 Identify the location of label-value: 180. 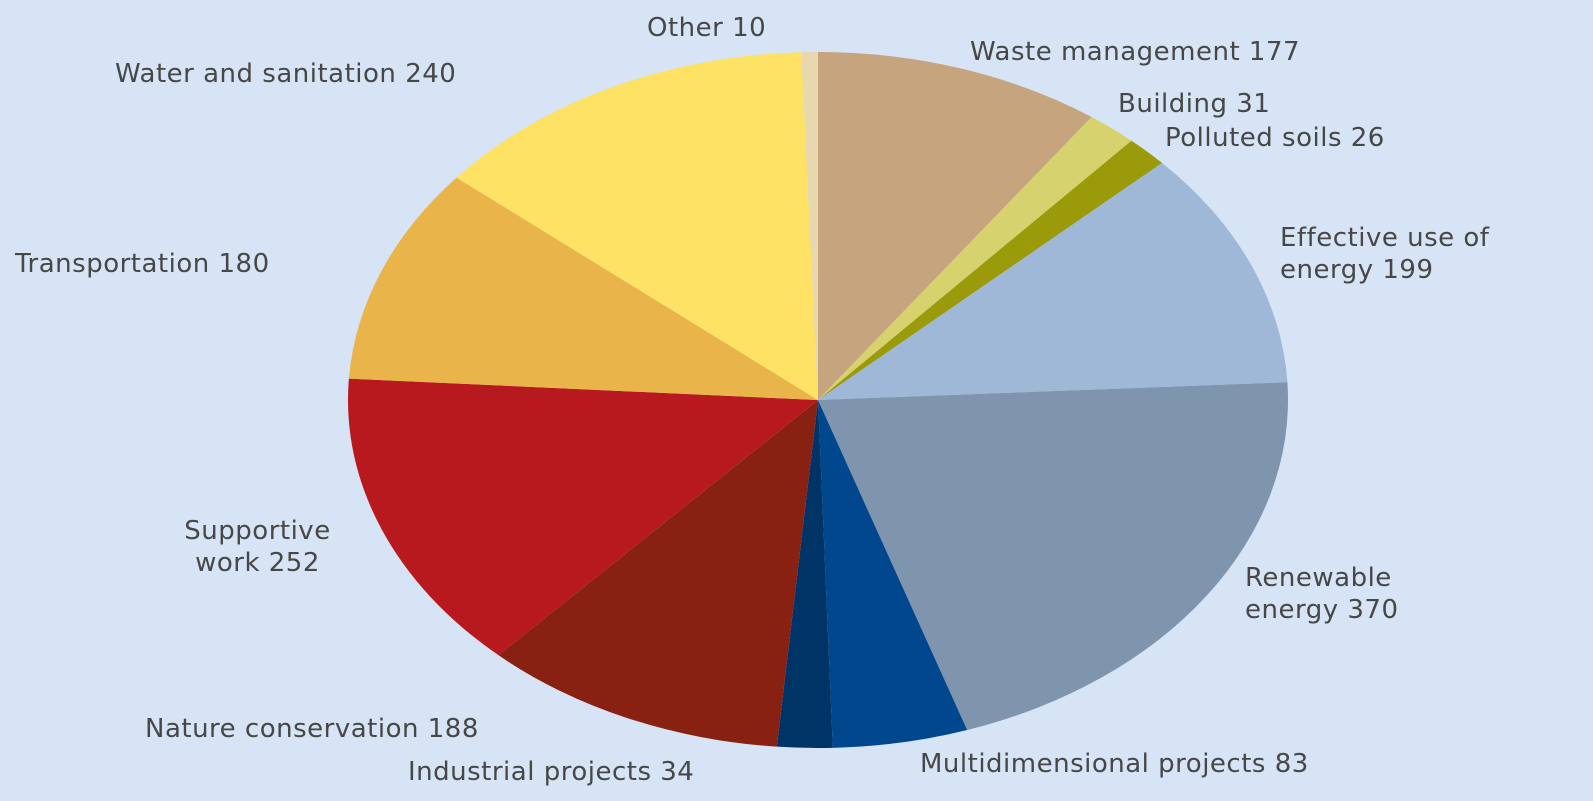
(244, 264).